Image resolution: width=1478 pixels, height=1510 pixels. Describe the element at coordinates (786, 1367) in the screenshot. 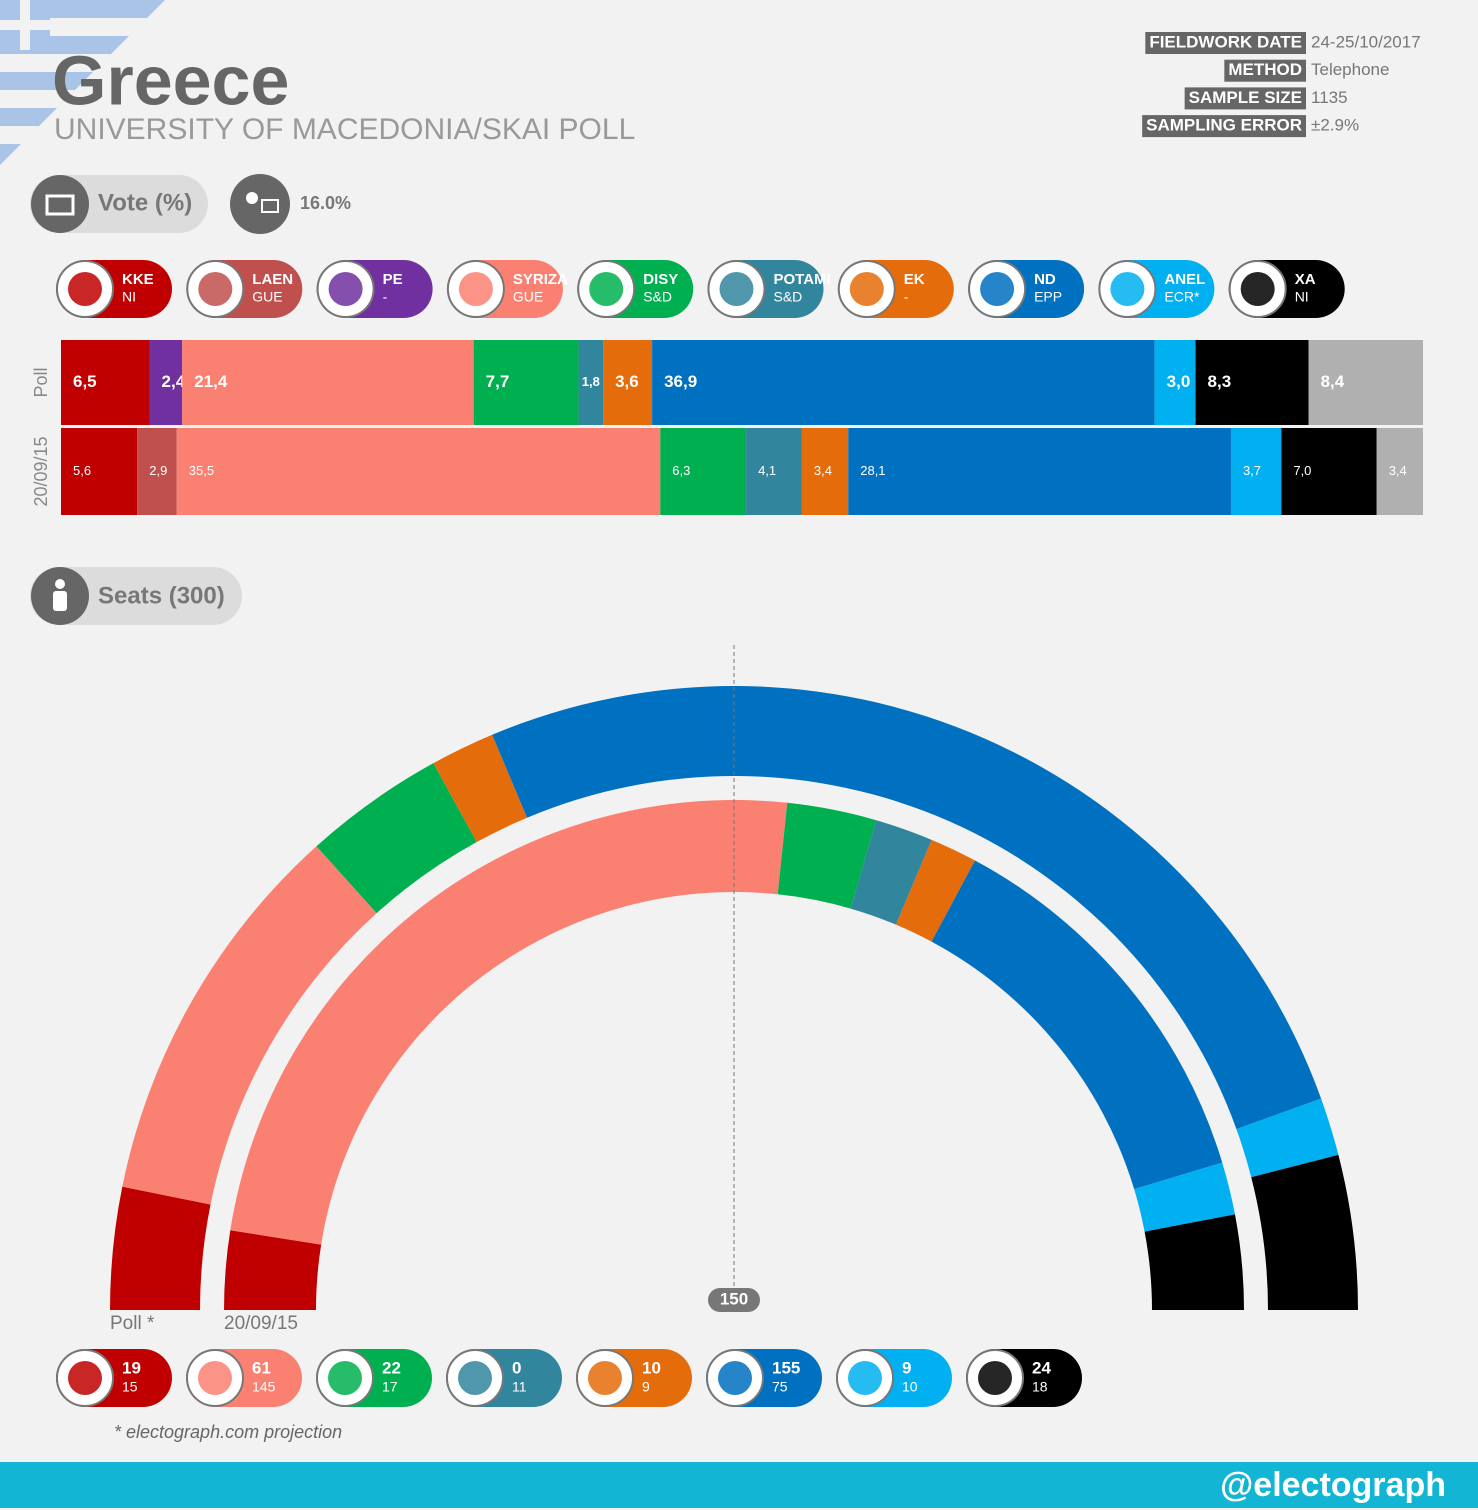

I see `seat-legend-value: 155` at that location.